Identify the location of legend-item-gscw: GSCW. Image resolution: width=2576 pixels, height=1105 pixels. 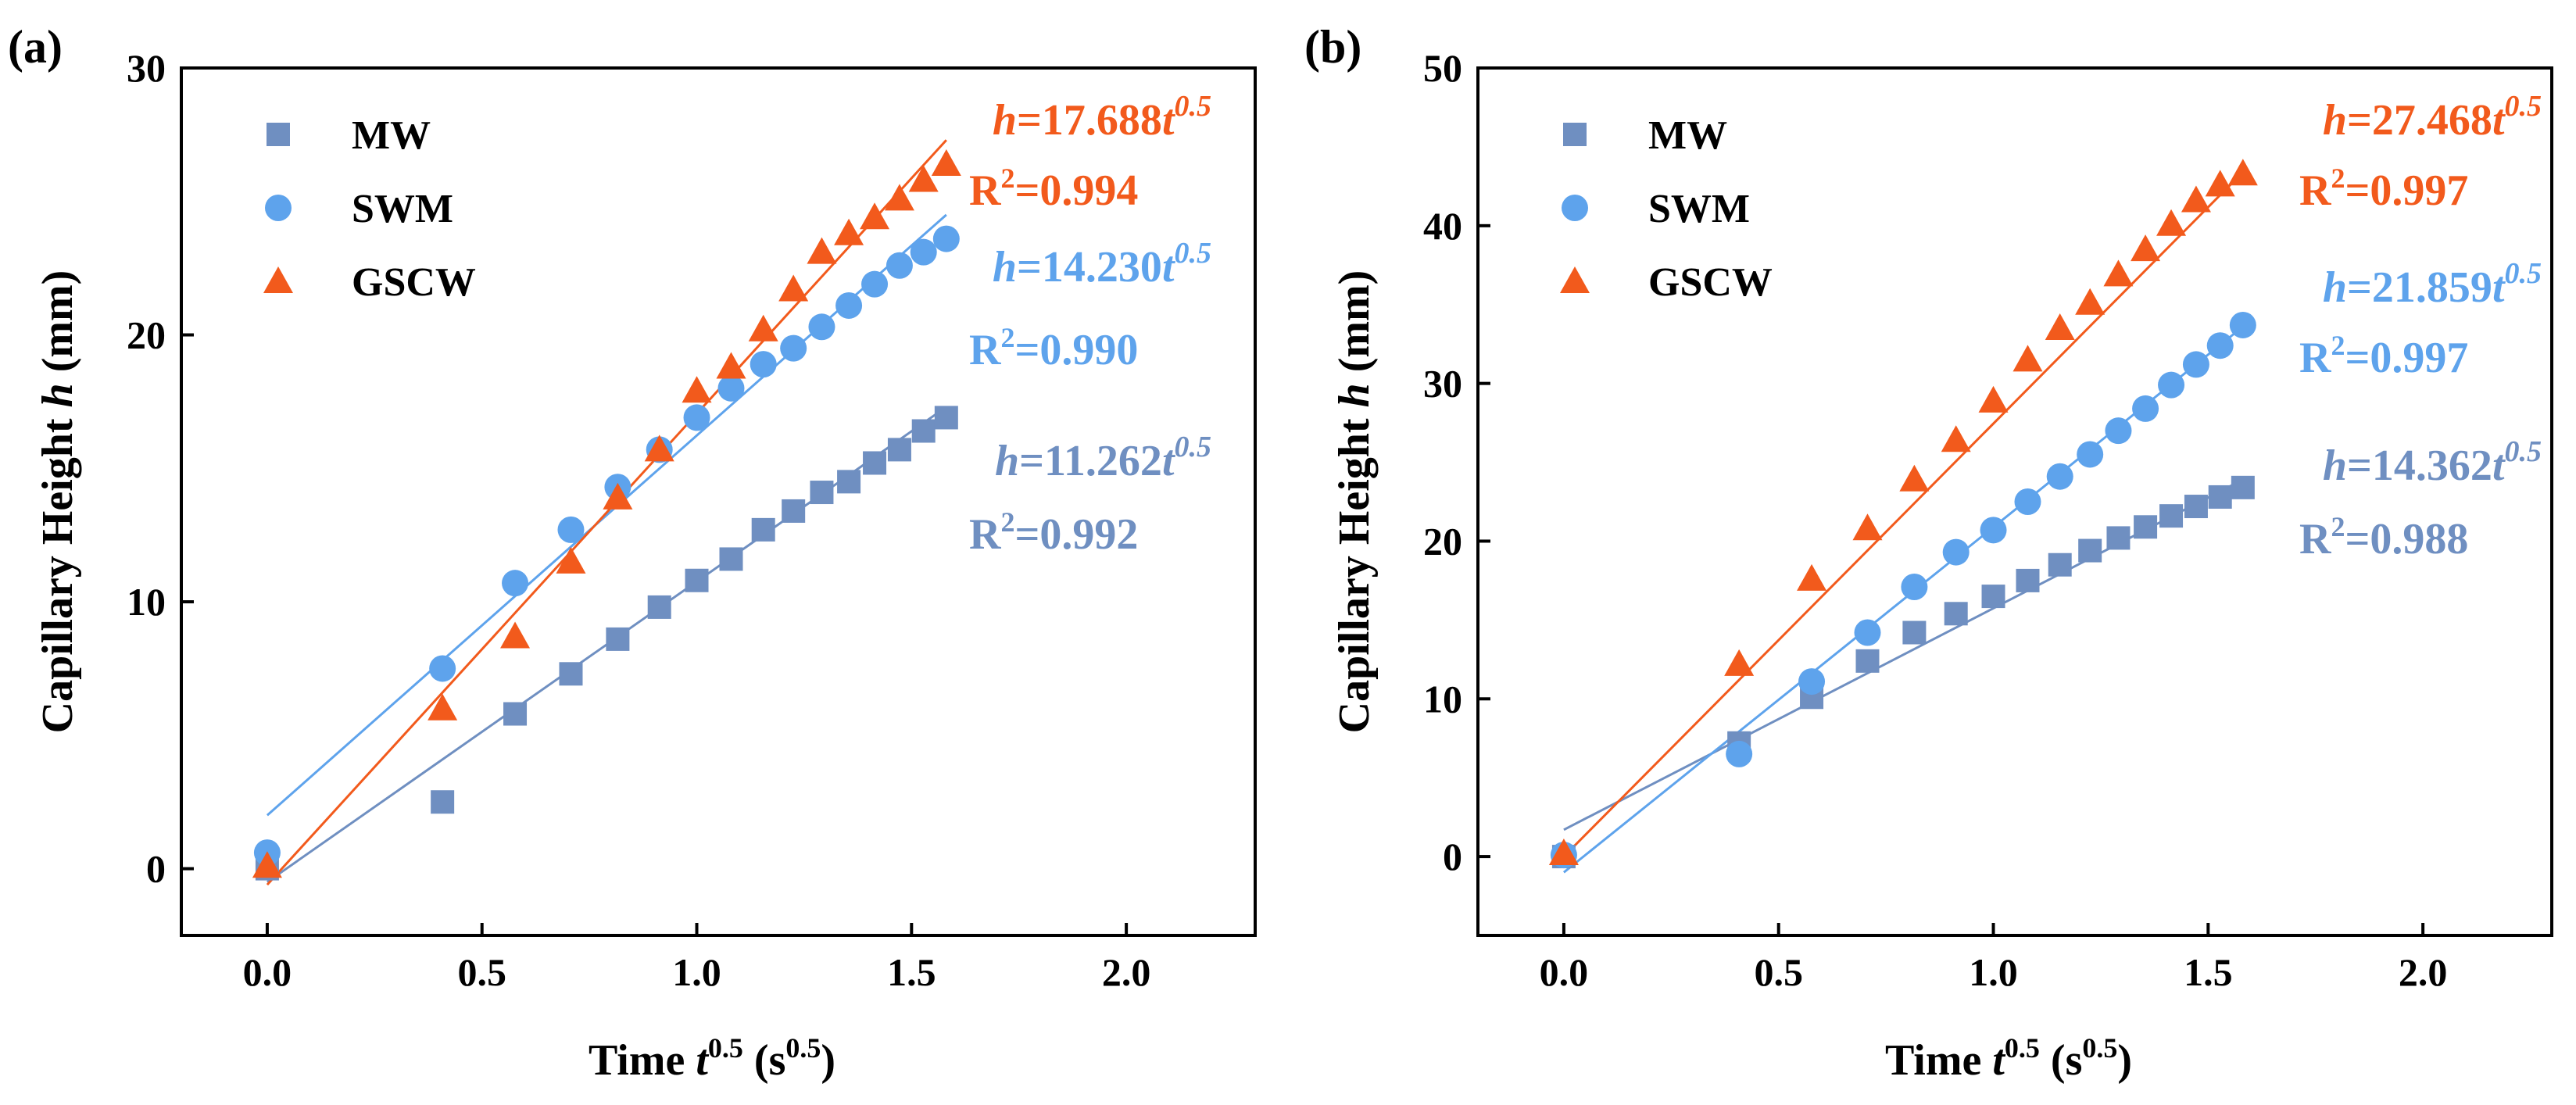
(369, 282).